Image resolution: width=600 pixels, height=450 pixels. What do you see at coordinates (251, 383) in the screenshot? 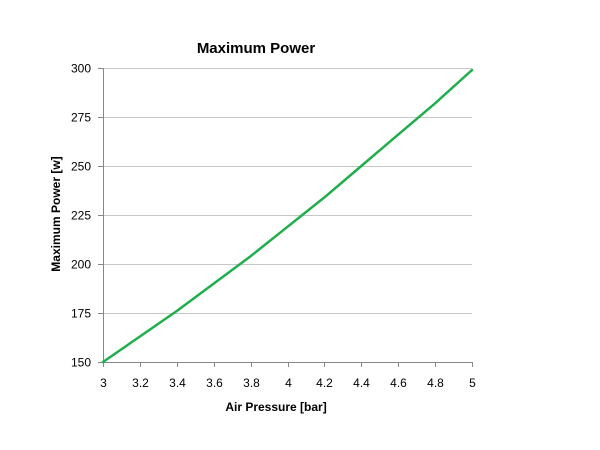
I see `x-tick-label: 3.8` at bounding box center [251, 383].